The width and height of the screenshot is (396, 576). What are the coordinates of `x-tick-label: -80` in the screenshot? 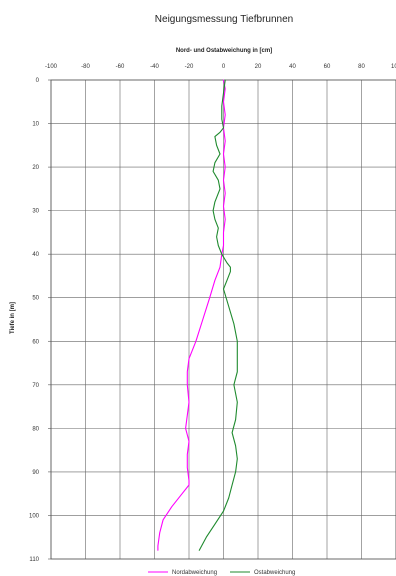 It's located at (85, 67).